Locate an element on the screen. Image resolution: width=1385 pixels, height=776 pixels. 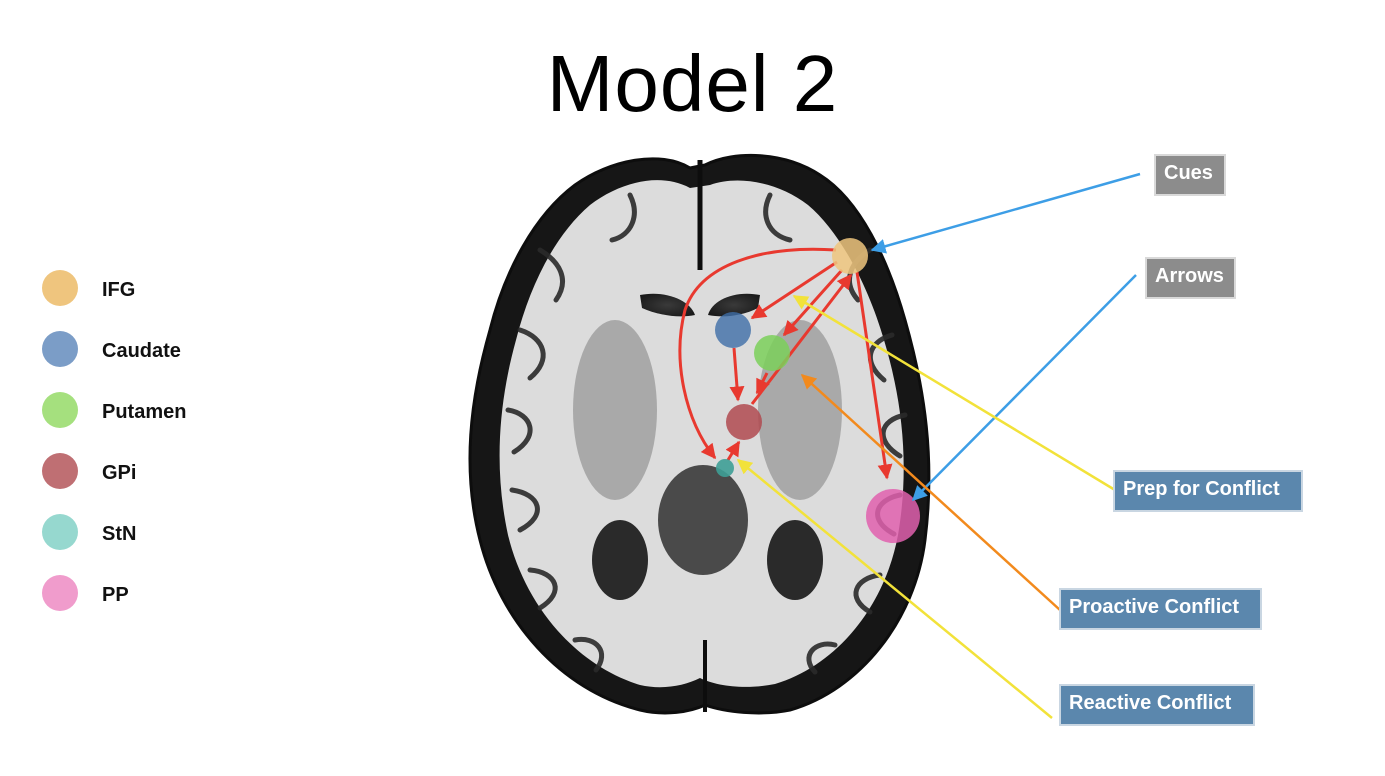
region-nodes is located at coordinates (817, 390).